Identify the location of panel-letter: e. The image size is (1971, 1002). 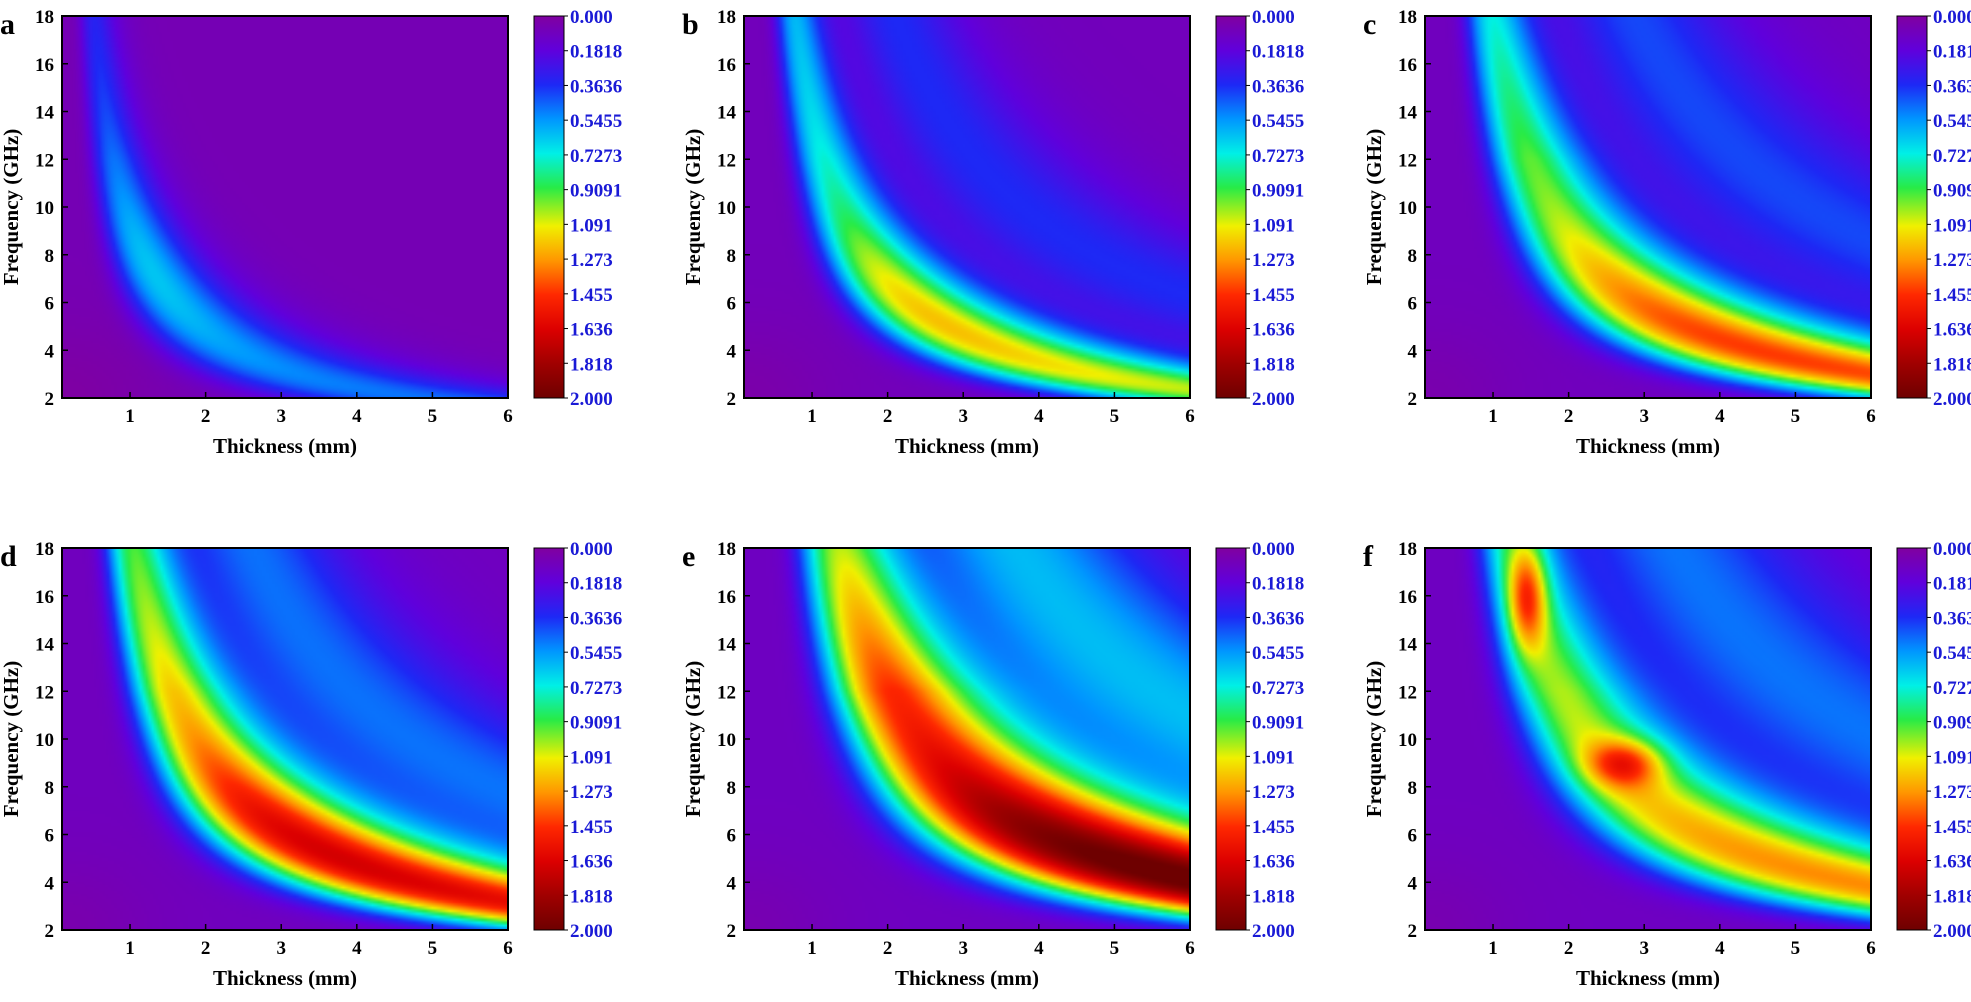
(688, 556).